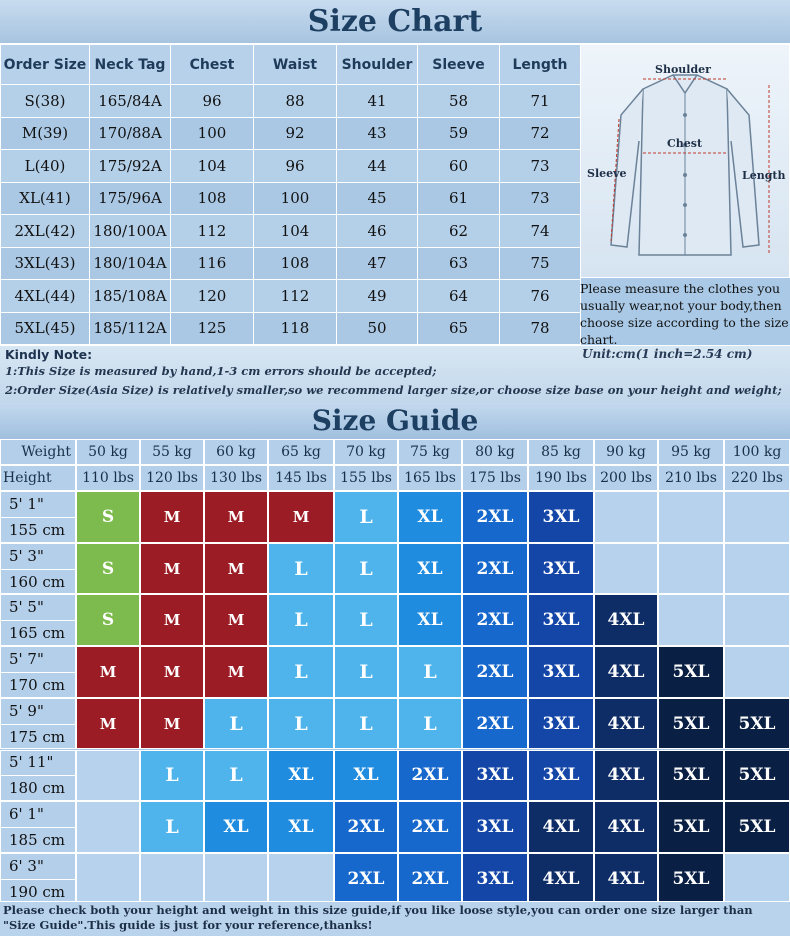 This screenshot has width=790, height=936. Describe the element at coordinates (295, 328) in the screenshot. I see `chart-cell: 118` at that location.